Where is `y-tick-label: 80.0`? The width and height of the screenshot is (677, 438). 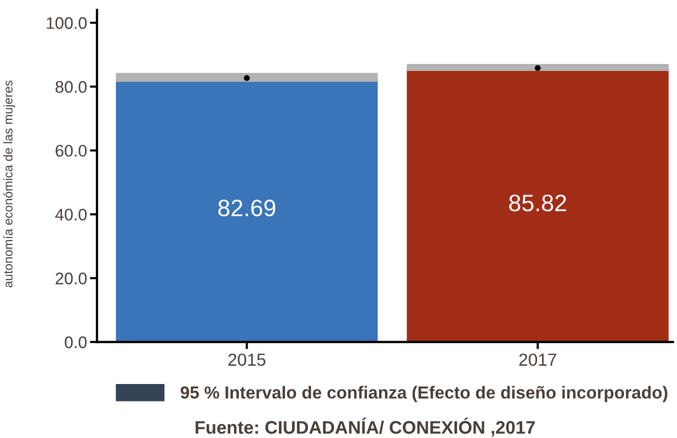
y-tick-label: 80.0 is located at coordinates (71, 87).